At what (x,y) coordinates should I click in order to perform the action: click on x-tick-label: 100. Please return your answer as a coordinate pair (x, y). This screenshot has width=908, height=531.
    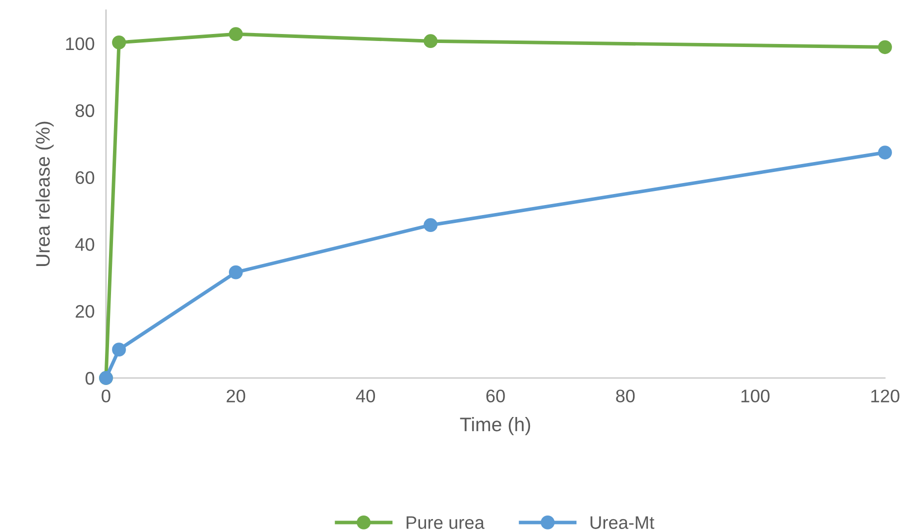
    Looking at the image, I should click on (755, 396).